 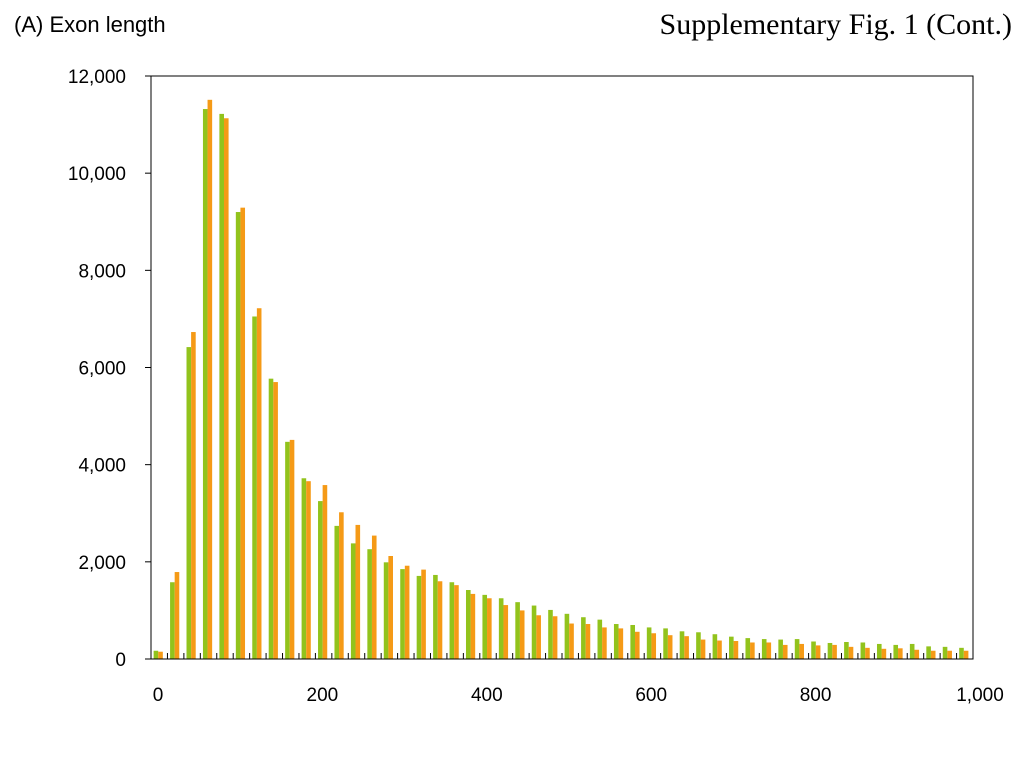 What do you see at coordinates (487, 695) in the screenshot?
I see `x-tick-label: 400` at bounding box center [487, 695].